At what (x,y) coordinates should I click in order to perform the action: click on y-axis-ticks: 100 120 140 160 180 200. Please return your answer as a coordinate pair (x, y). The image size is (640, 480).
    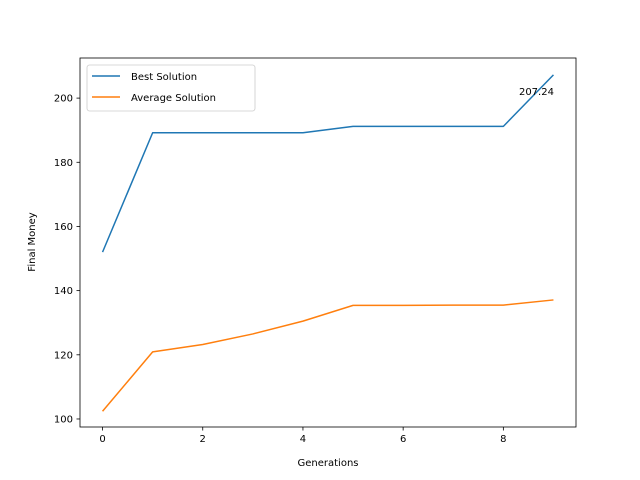
    Looking at the image, I should click on (67, 259).